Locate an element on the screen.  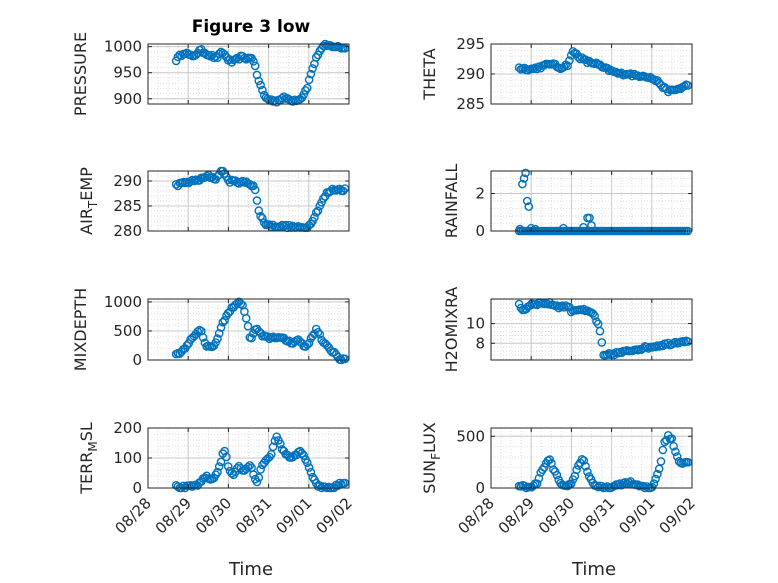
y-tick-label: 950 is located at coordinates (127, 73).